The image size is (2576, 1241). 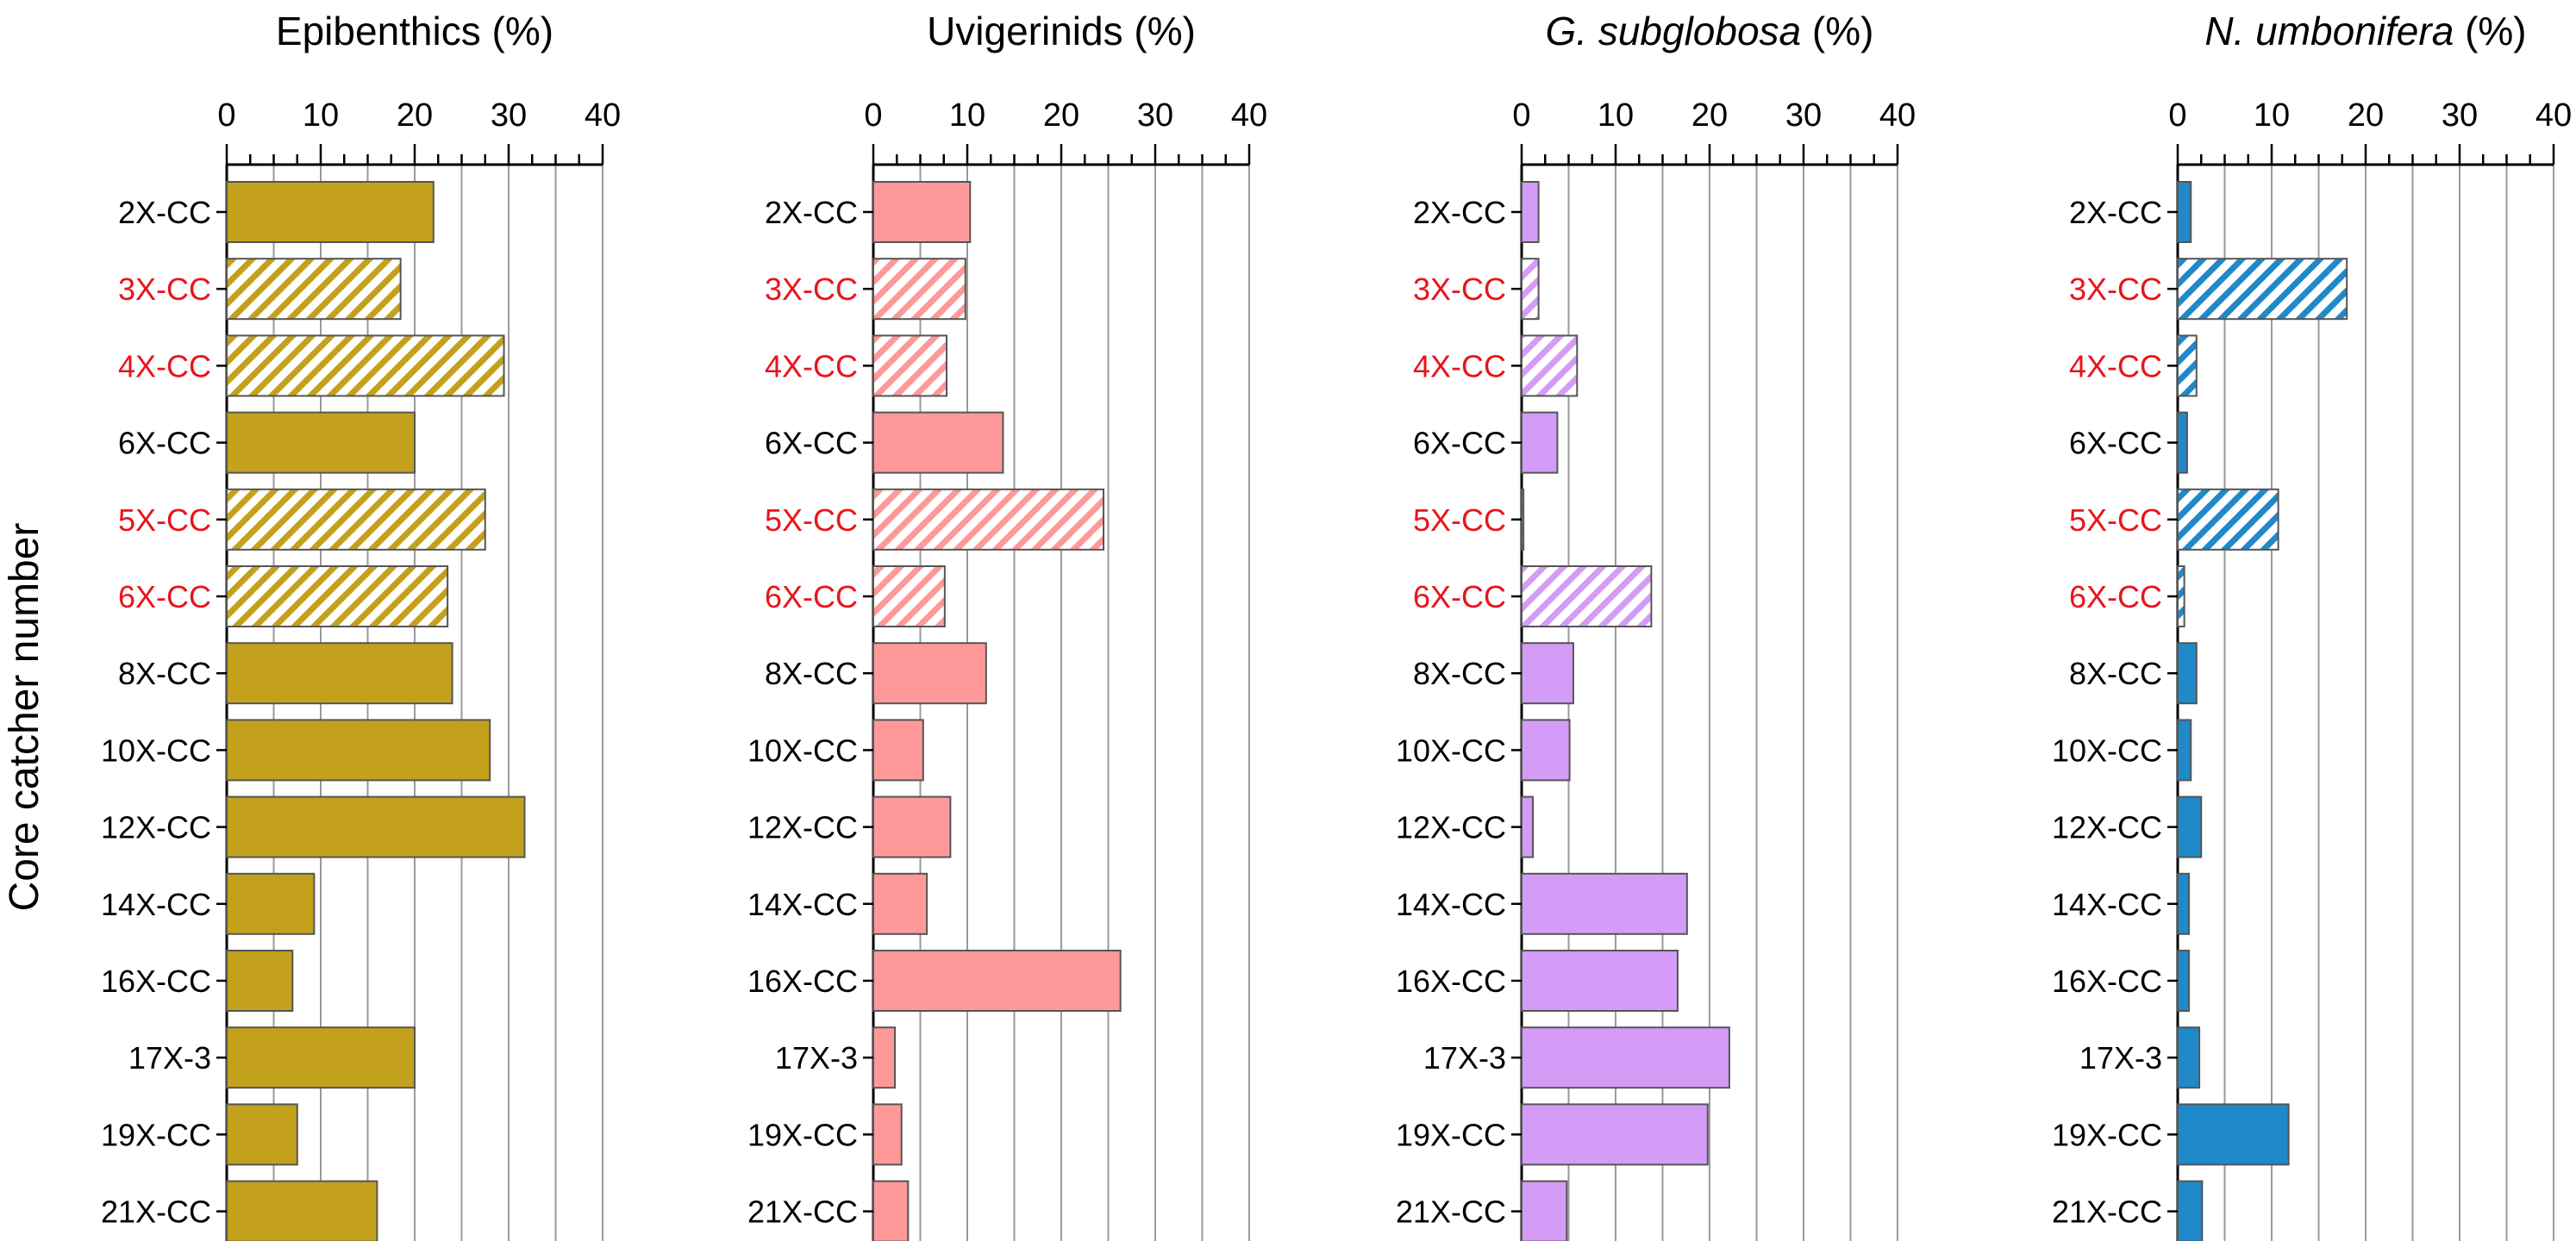 What do you see at coordinates (1710, 31) in the screenshot?
I see `panel-title: G. subglobosa (%)` at bounding box center [1710, 31].